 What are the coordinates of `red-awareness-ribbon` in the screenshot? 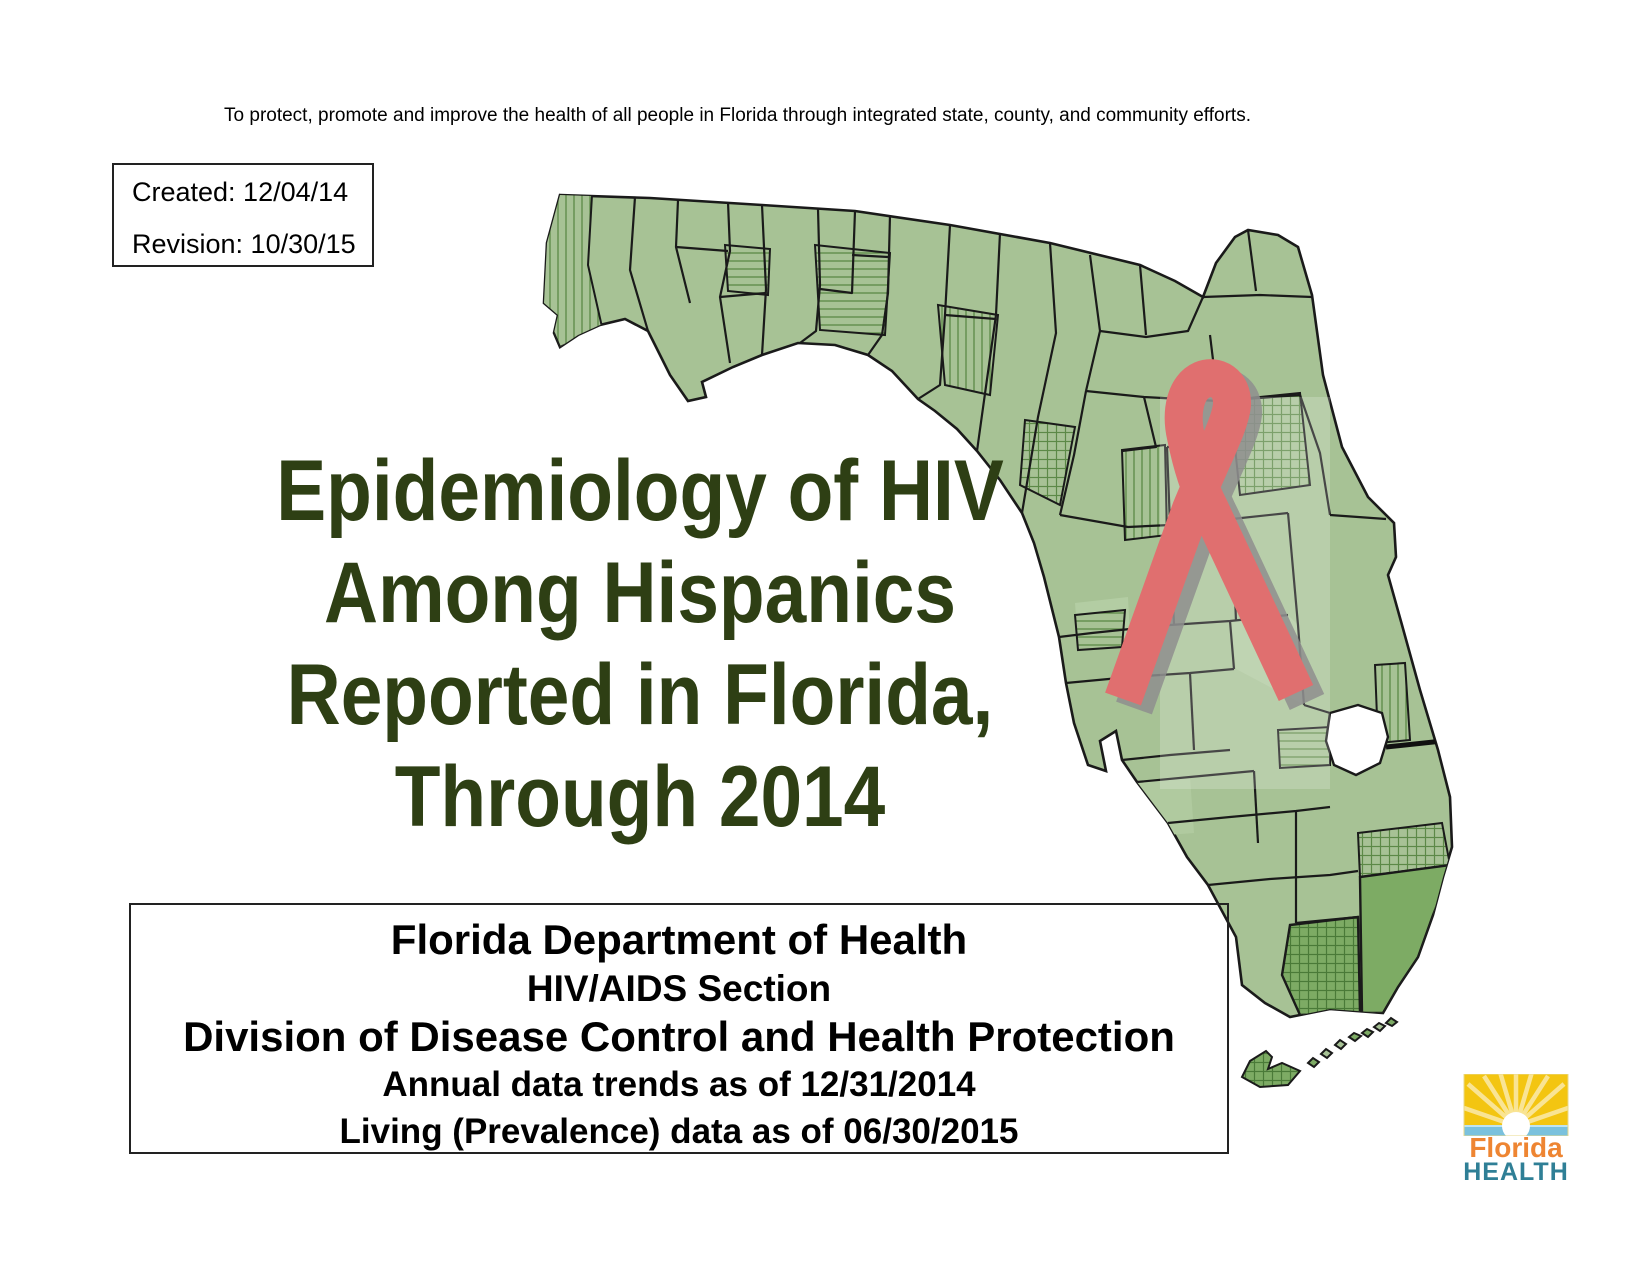 It's located at (1209, 532).